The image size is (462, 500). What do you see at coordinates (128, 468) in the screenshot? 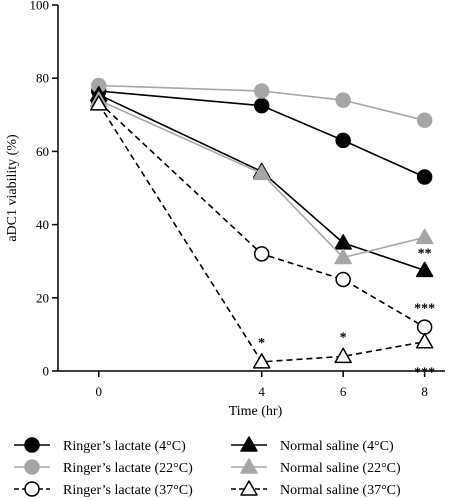
I see `legend-label: Ringer’s lactate (22°C)` at bounding box center [128, 468].